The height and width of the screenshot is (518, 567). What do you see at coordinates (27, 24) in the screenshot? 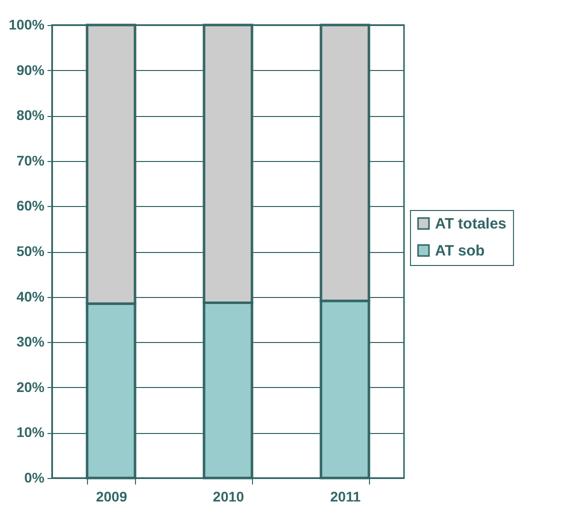
I see `y-tick-label: 100%` at bounding box center [27, 24].